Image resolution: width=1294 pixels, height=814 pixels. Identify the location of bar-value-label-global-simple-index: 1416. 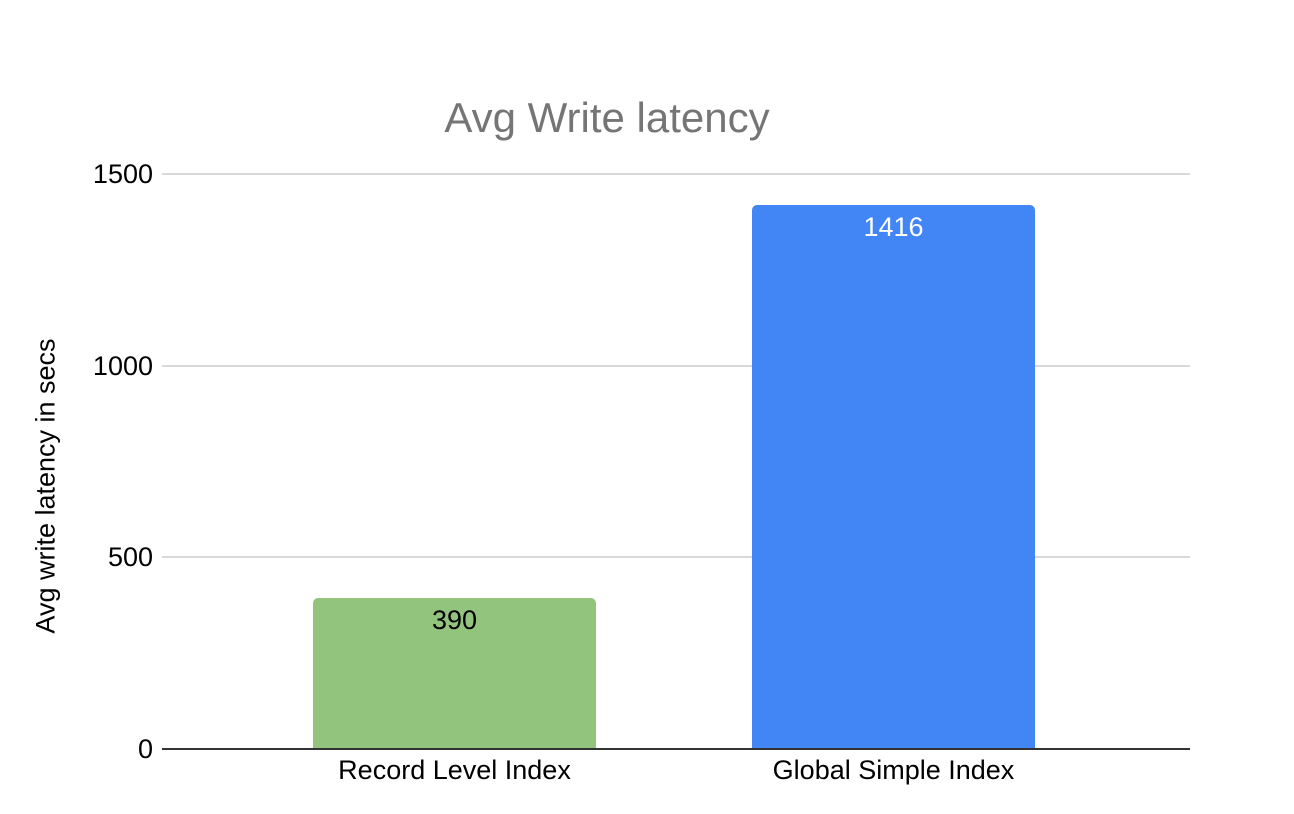
(893, 227).